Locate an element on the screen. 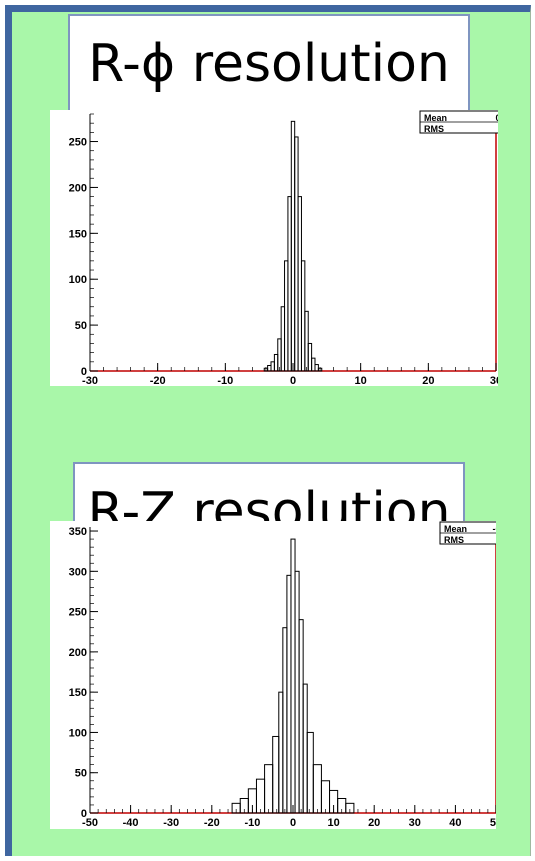 This screenshot has height=861, width=535. x-tick-label: 50 is located at coordinates (493, 823).